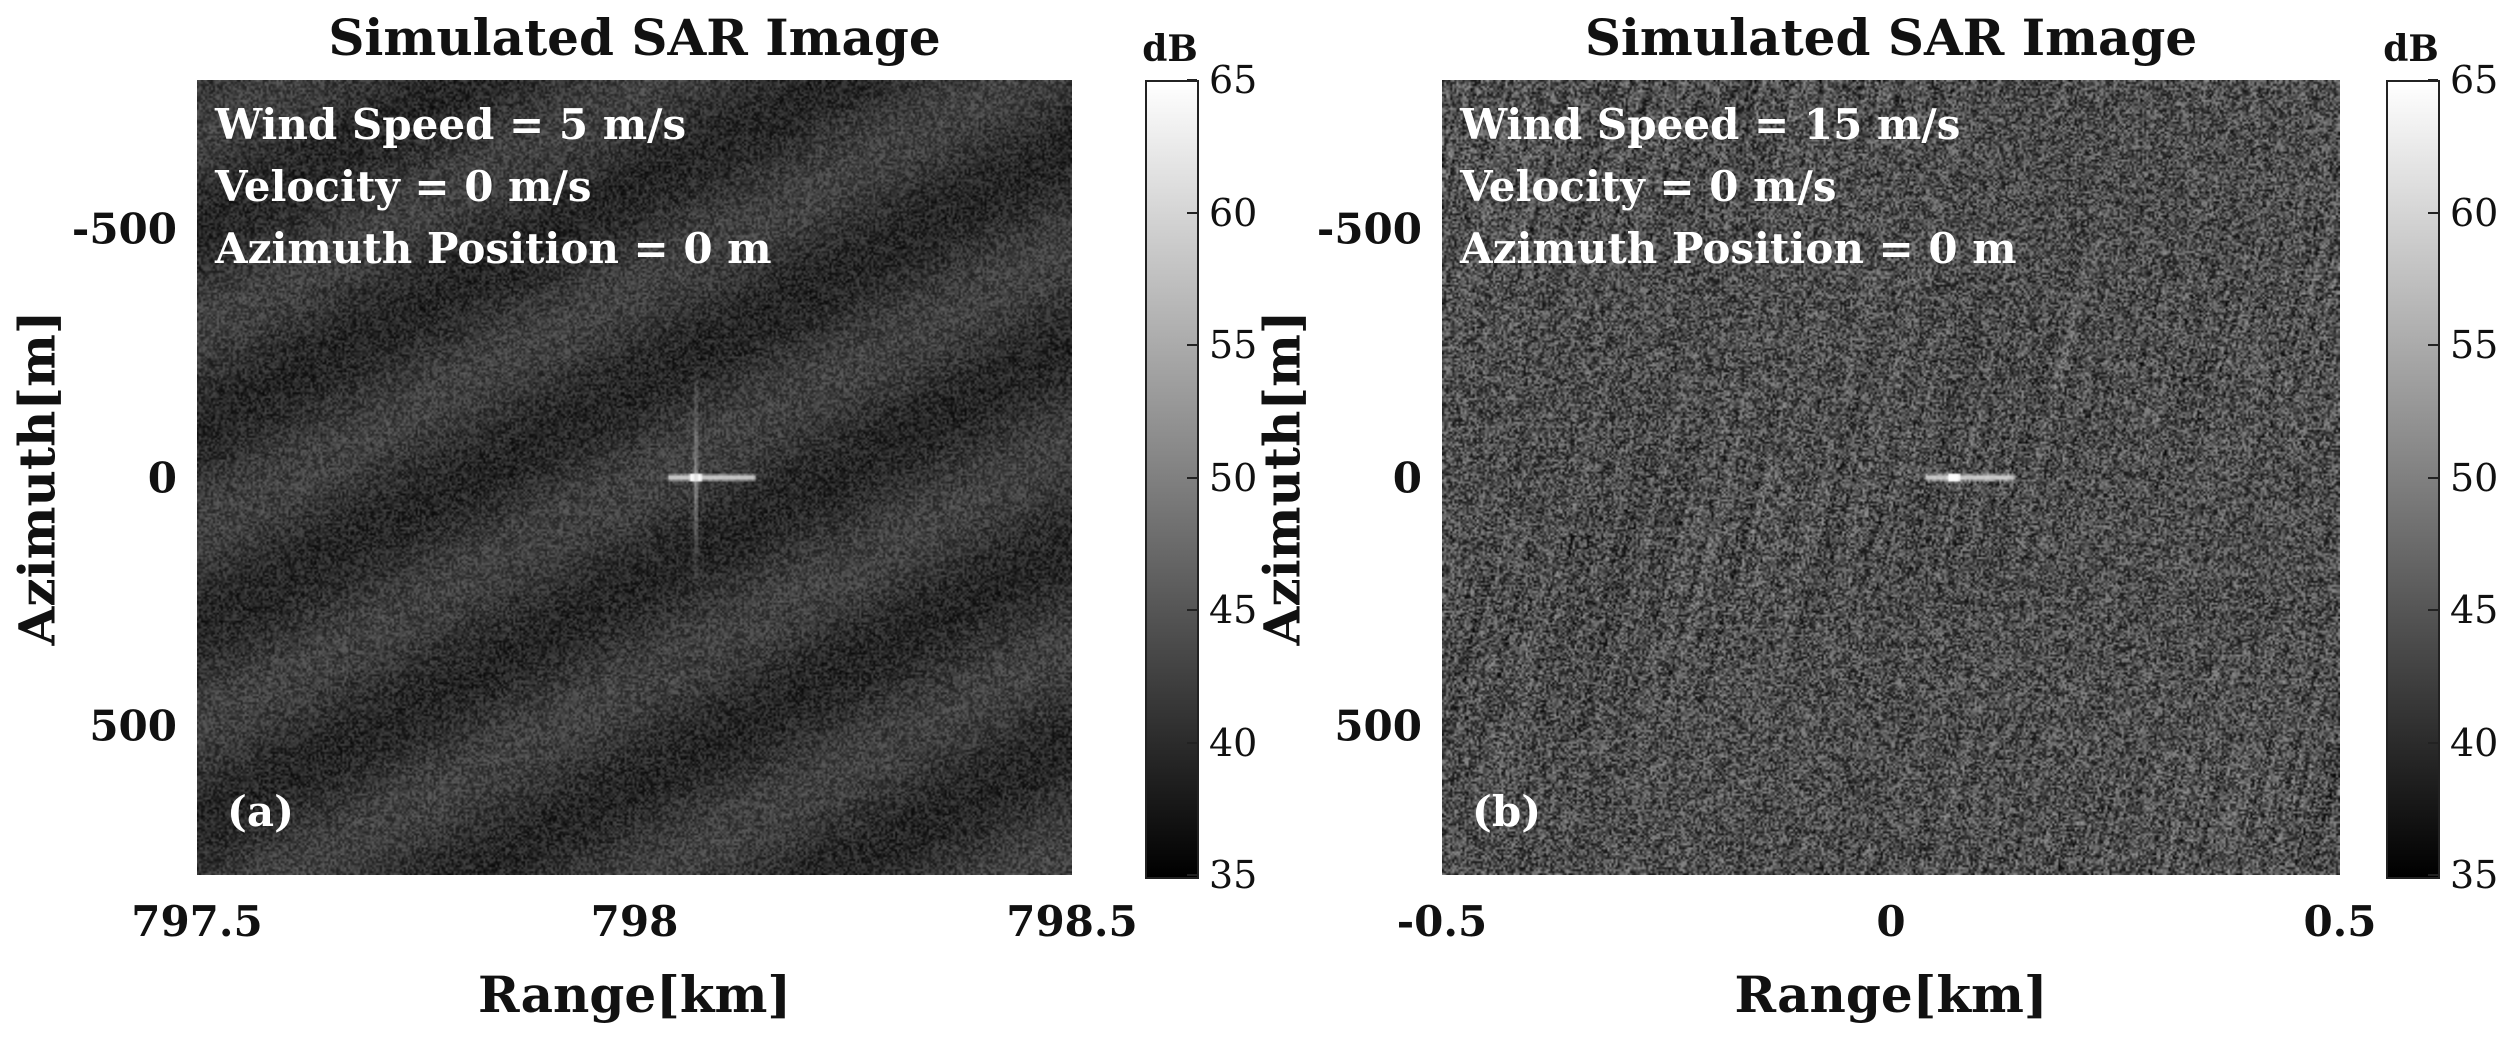 The image size is (2520, 1040). What do you see at coordinates (451, 124) in the screenshot?
I see `annotation-line: Wind Speed = 5 m/s` at bounding box center [451, 124].